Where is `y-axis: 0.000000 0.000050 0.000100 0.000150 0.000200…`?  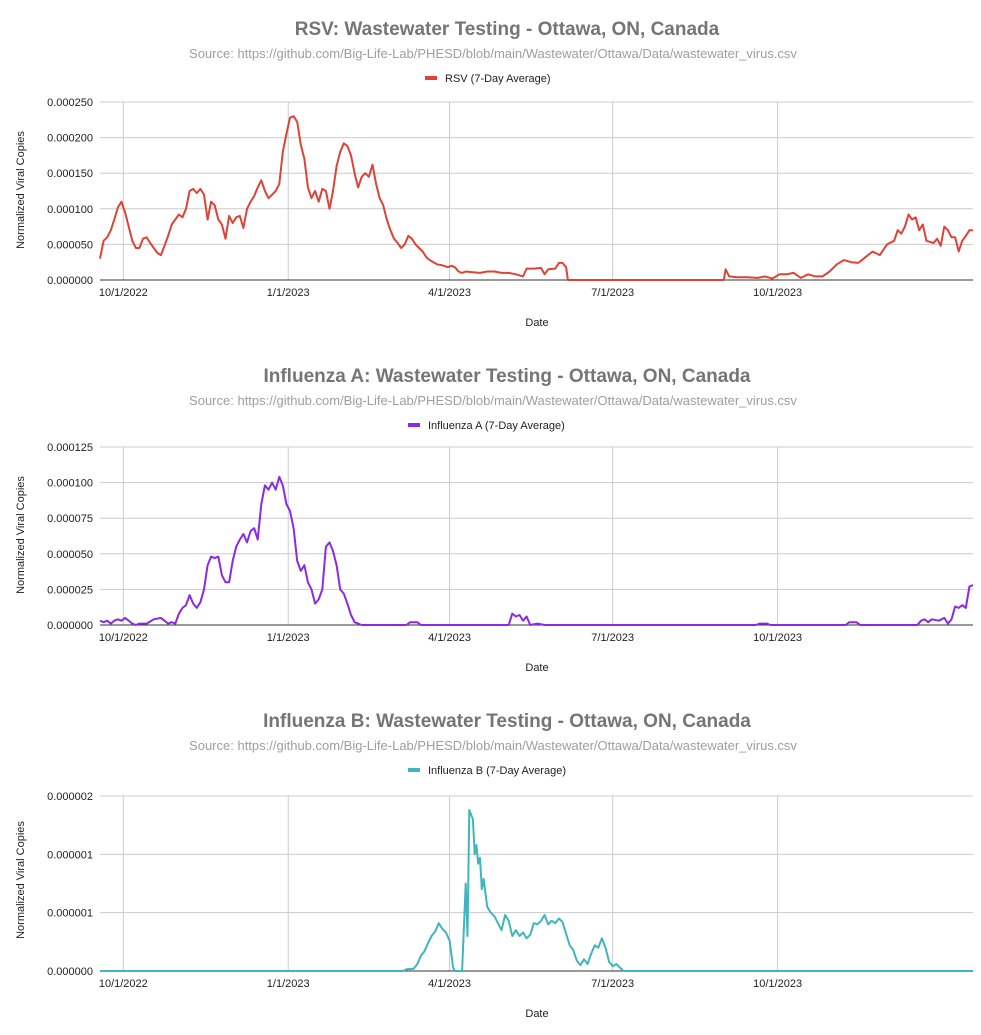 y-axis: 0.000000 0.000050 0.000100 0.000150 0.000200… is located at coordinates (70, 192).